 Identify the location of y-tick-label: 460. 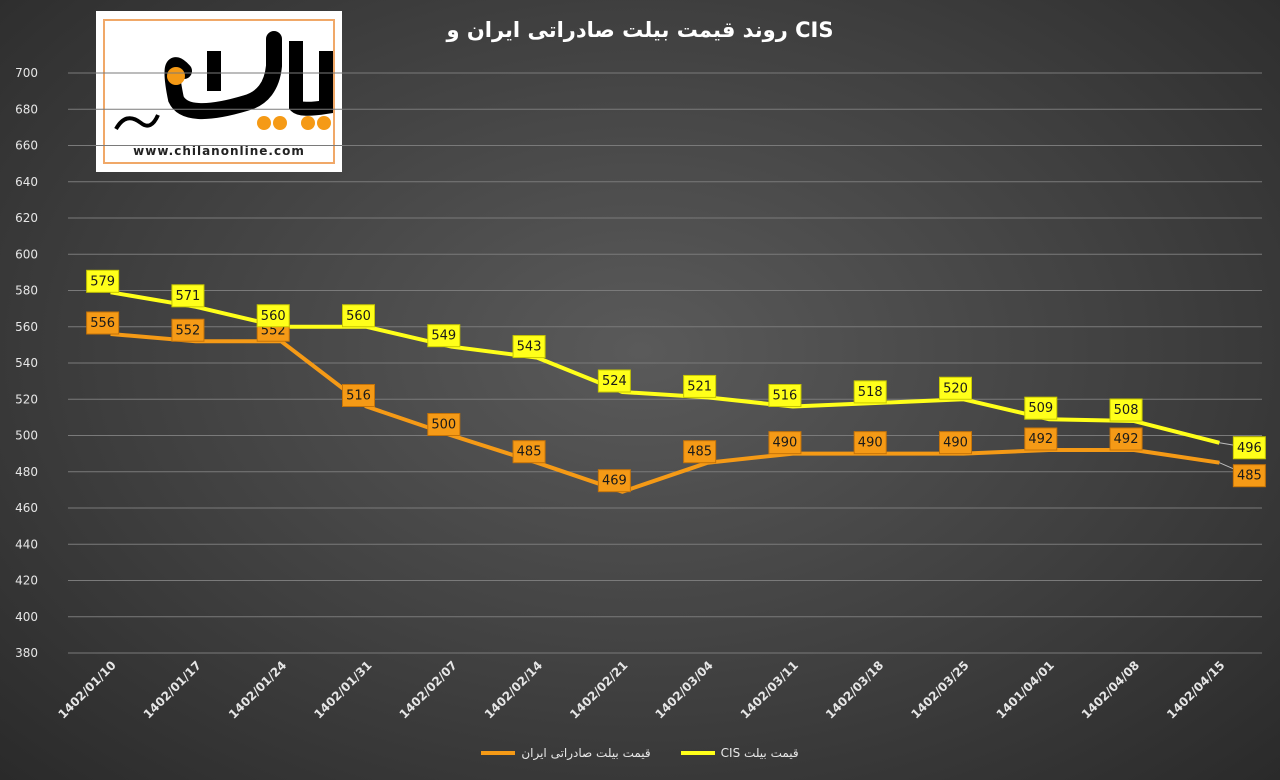
(26, 508).